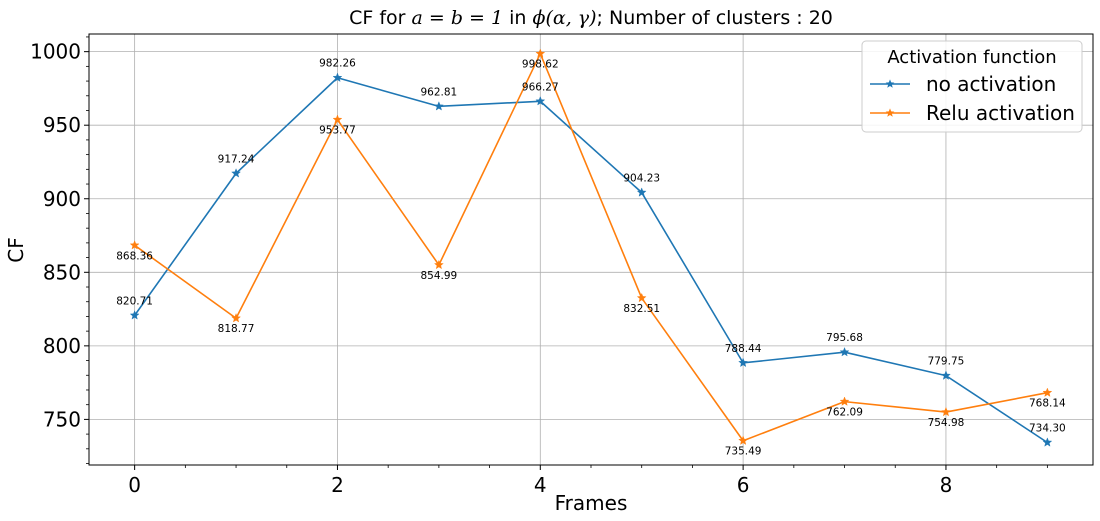  Describe the element at coordinates (844, 338) in the screenshot. I see `data-label: 795.68` at that location.